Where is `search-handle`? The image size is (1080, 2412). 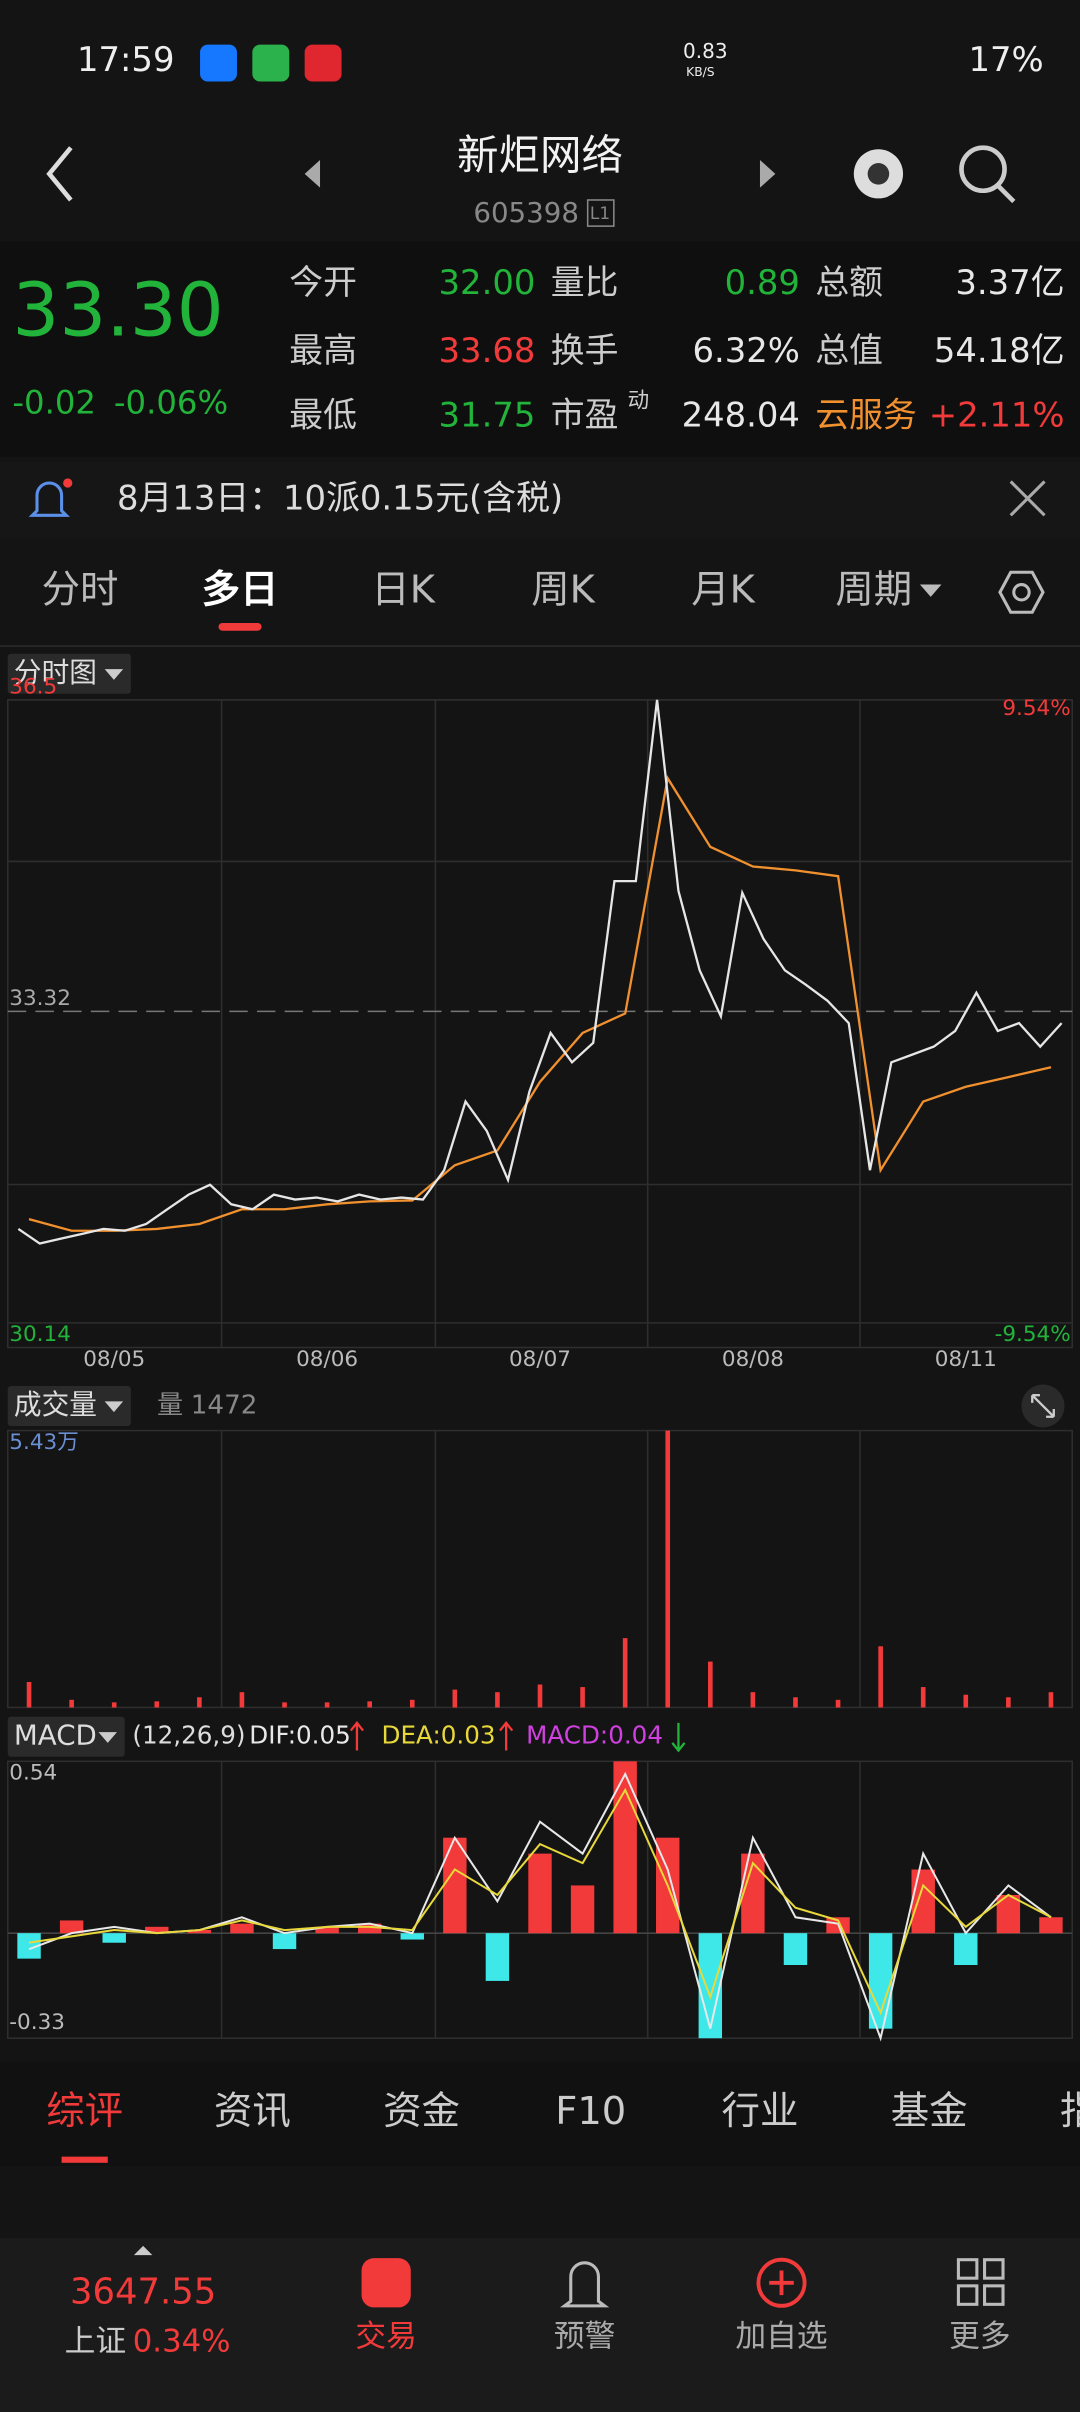 search-handle is located at coordinates (1006, 194).